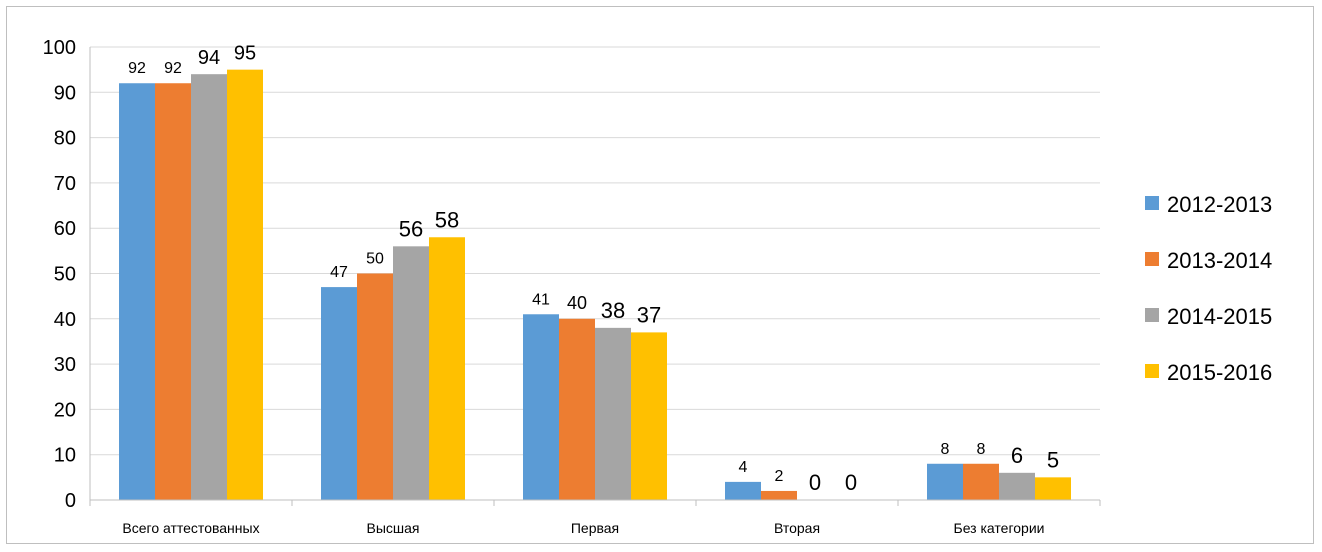 This screenshot has height=552, width=1322. What do you see at coordinates (65, 93) in the screenshot?
I see `y-tick-label: 90` at bounding box center [65, 93].